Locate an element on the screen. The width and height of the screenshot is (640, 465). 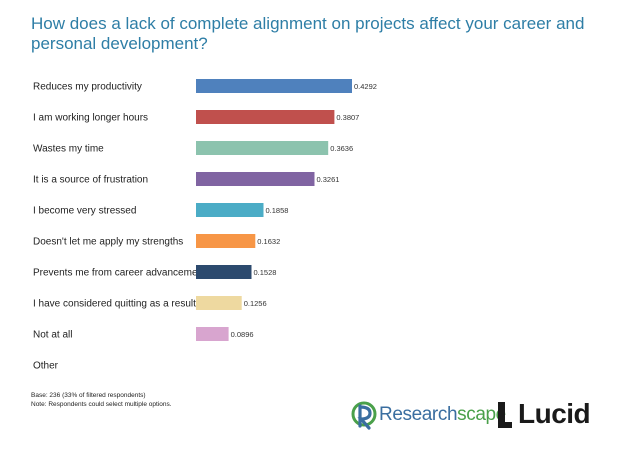
data-label: 0.1632 is located at coordinates (268, 241).